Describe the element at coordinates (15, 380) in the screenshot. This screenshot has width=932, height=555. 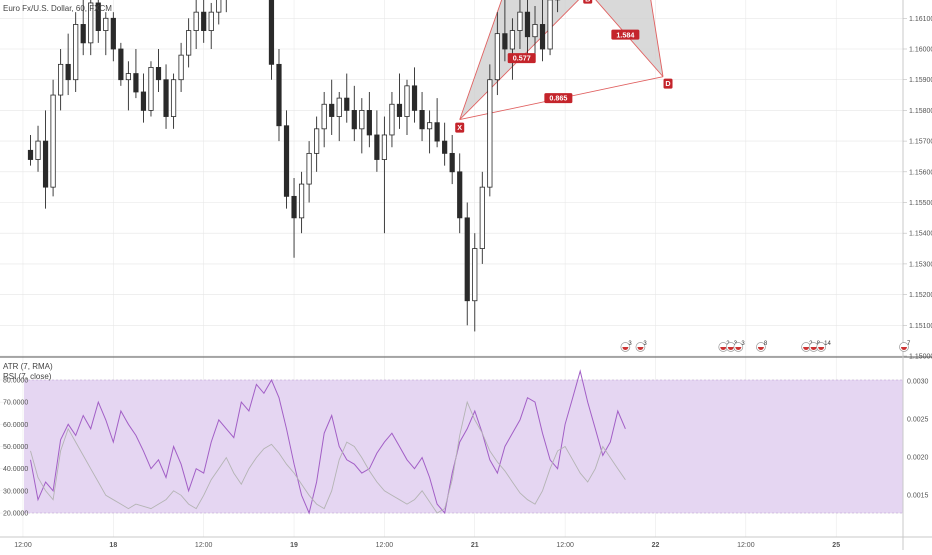
I see `rsi-tick-label: 80.0000` at that location.